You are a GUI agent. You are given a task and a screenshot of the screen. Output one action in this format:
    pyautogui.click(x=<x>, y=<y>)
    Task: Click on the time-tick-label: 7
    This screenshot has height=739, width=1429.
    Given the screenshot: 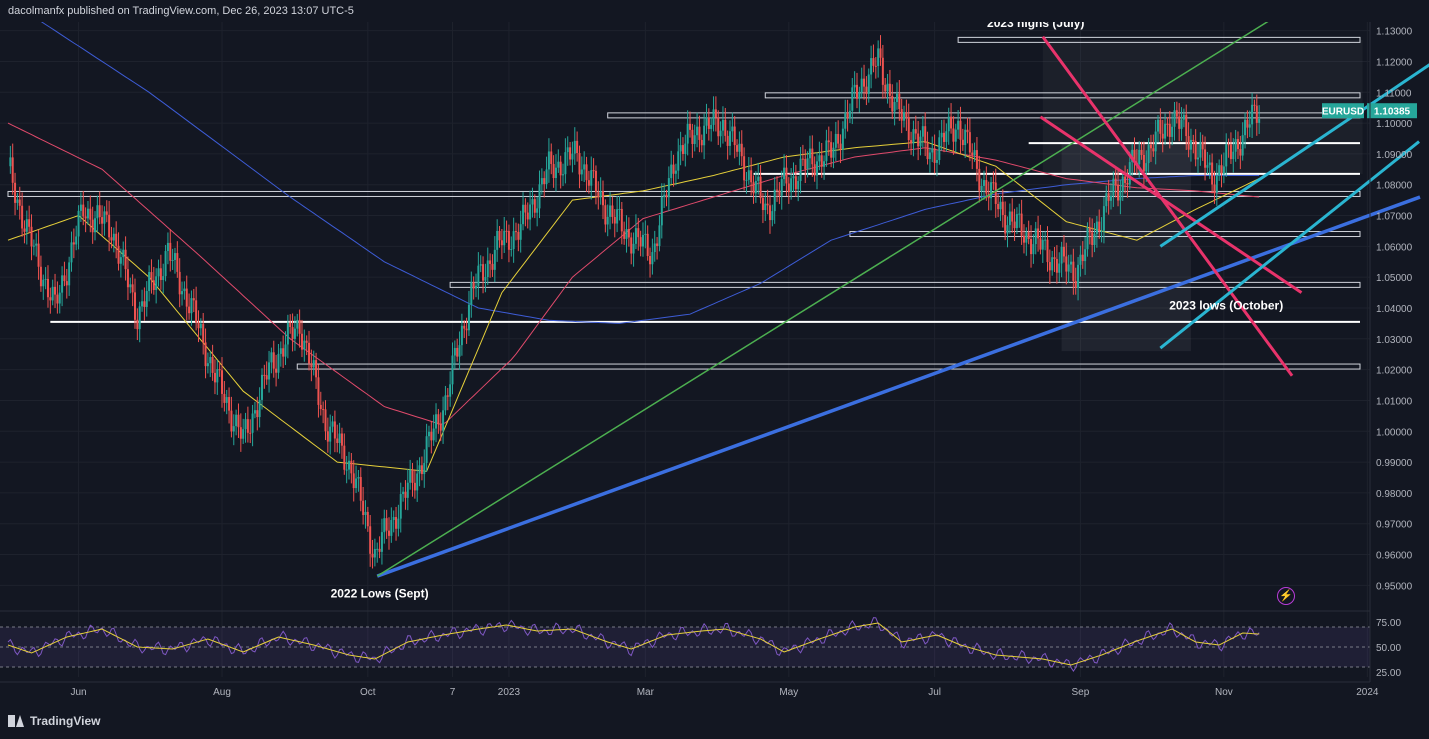 What is the action you would take?
    pyautogui.click(x=453, y=692)
    